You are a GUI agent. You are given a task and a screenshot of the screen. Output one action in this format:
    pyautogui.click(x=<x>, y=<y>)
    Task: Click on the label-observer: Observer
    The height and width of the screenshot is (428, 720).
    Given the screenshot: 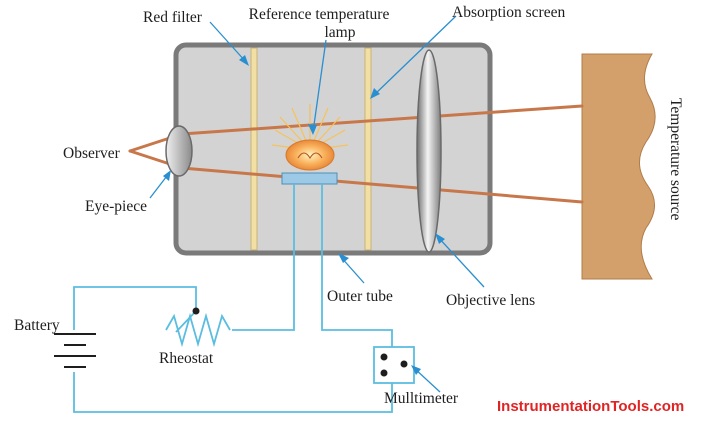 What is the action you would take?
    pyautogui.click(x=92, y=153)
    